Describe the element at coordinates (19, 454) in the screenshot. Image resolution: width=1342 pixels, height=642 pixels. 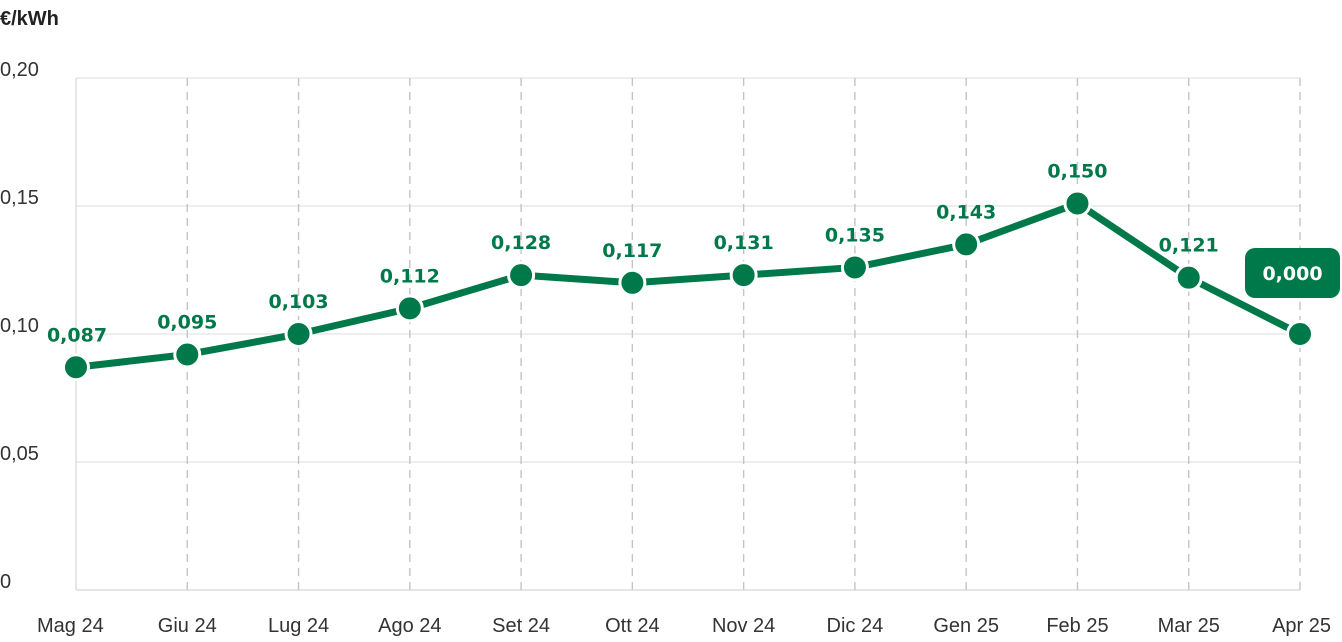
I see `y-tick-label: 0,05` at that location.